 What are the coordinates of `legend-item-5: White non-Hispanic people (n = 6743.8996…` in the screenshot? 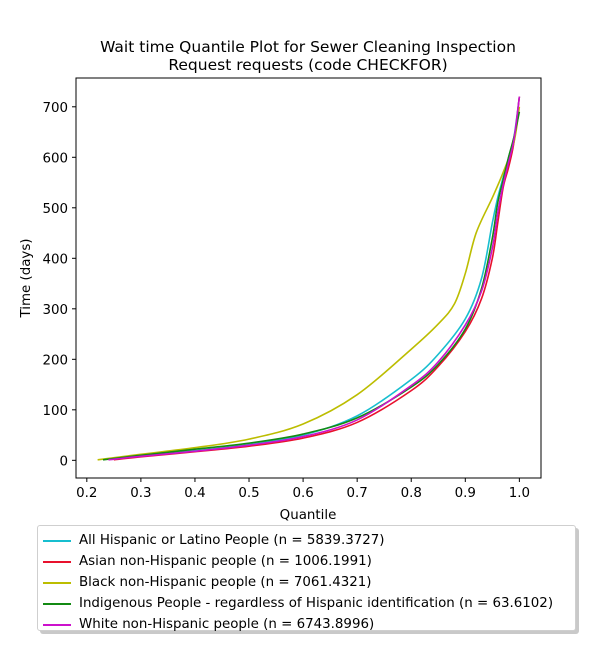 It's located at (306, 624).